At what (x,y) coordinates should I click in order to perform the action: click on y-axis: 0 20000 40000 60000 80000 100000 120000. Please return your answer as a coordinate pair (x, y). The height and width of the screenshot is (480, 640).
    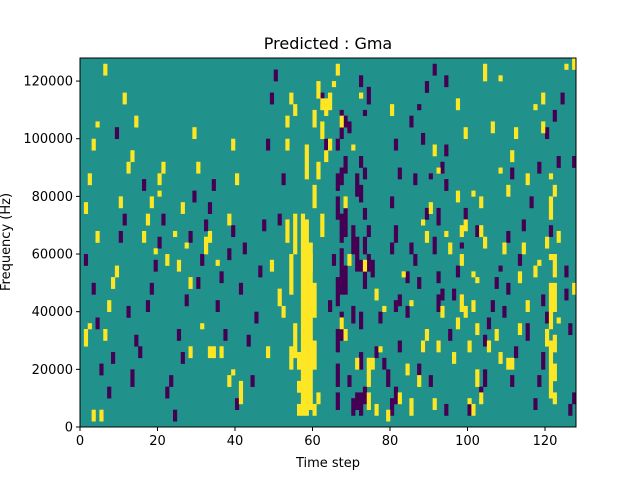
    Looking at the image, I should click on (51, 255).